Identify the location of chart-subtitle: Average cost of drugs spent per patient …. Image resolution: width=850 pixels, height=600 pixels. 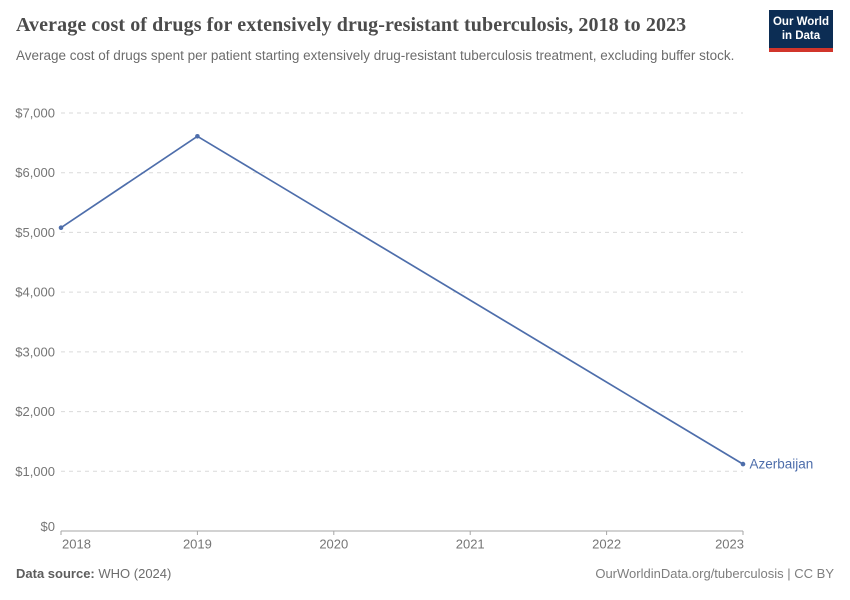
(375, 56).